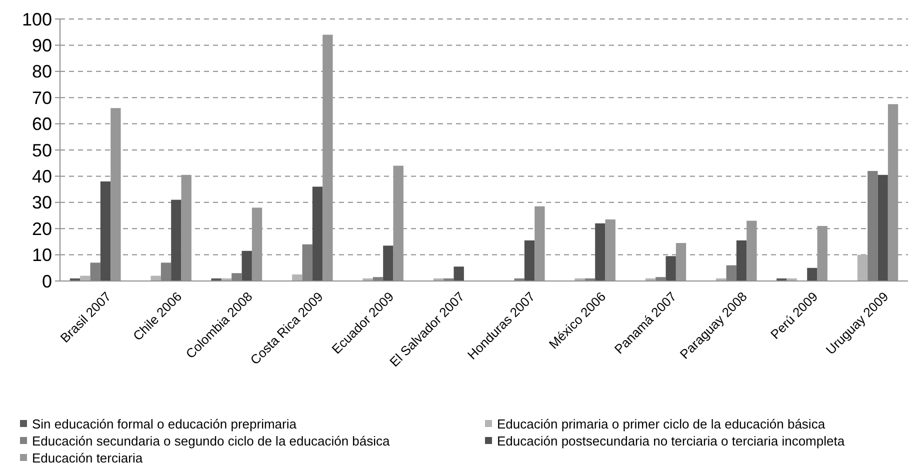 The width and height of the screenshot is (918, 466). Describe the element at coordinates (47, 281) in the screenshot. I see `y-tick-label: 0` at that location.